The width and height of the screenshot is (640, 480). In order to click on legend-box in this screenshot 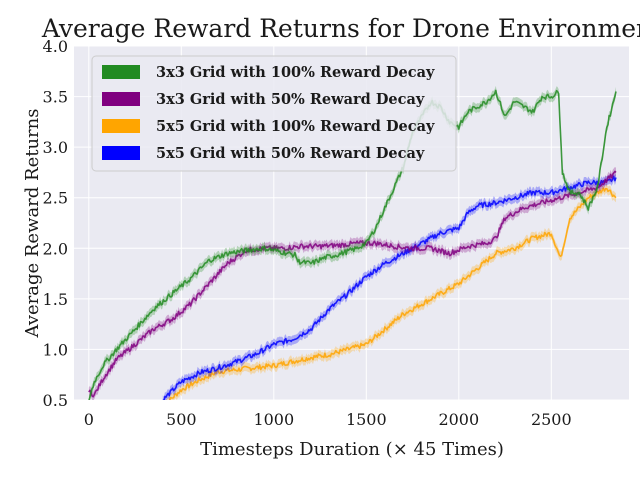, I will do `click(274, 113)`.